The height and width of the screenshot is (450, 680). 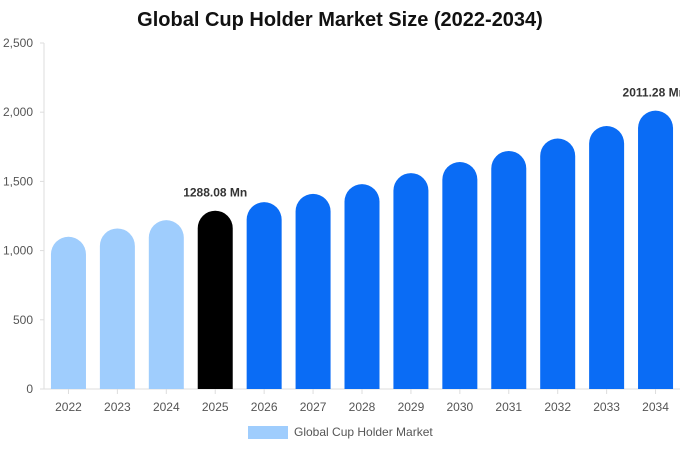 I want to click on bar-2033, so click(x=607, y=257).